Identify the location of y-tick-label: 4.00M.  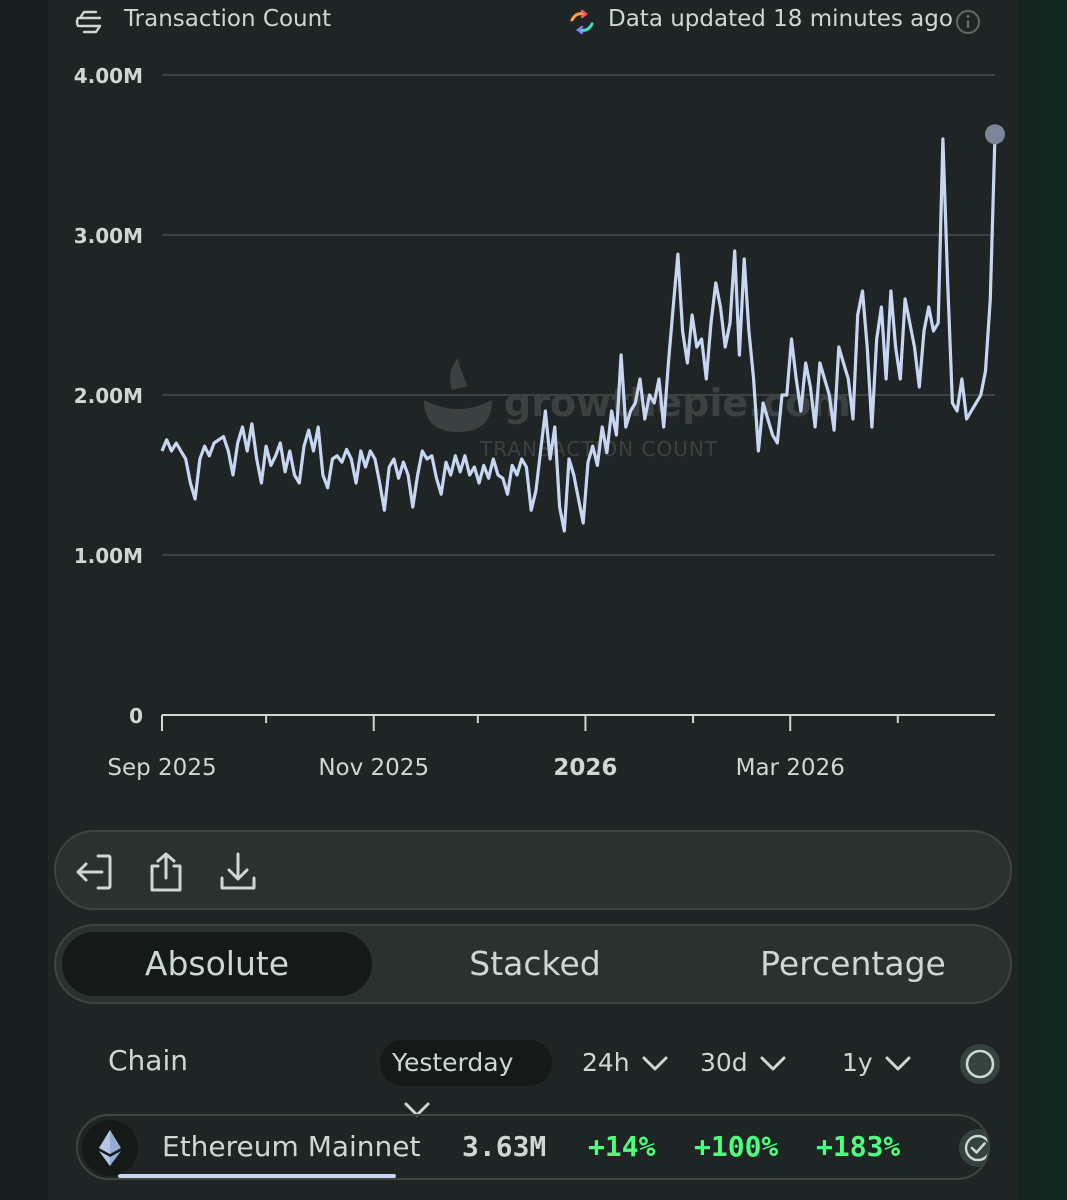
(108, 76).